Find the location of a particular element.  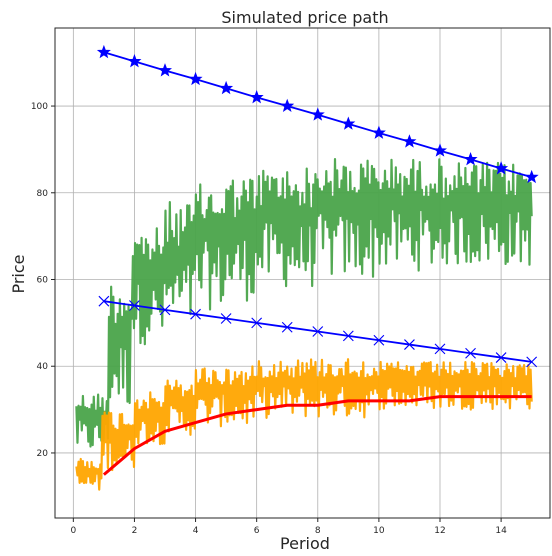

x-tick-label: 14 is located at coordinates (501, 531).